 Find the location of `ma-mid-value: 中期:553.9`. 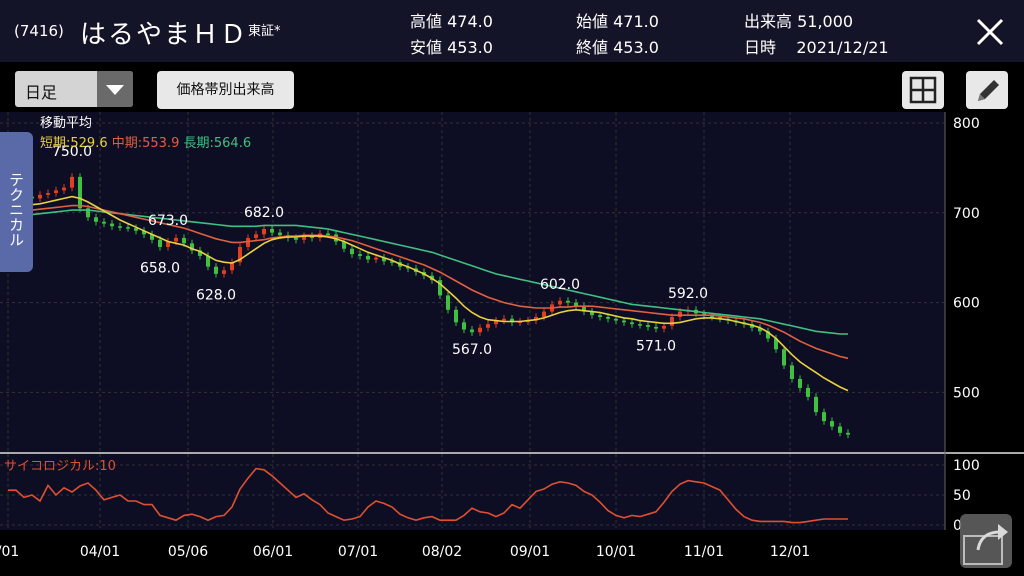

ma-mid-value: 中期:553.9 is located at coordinates (145, 143).